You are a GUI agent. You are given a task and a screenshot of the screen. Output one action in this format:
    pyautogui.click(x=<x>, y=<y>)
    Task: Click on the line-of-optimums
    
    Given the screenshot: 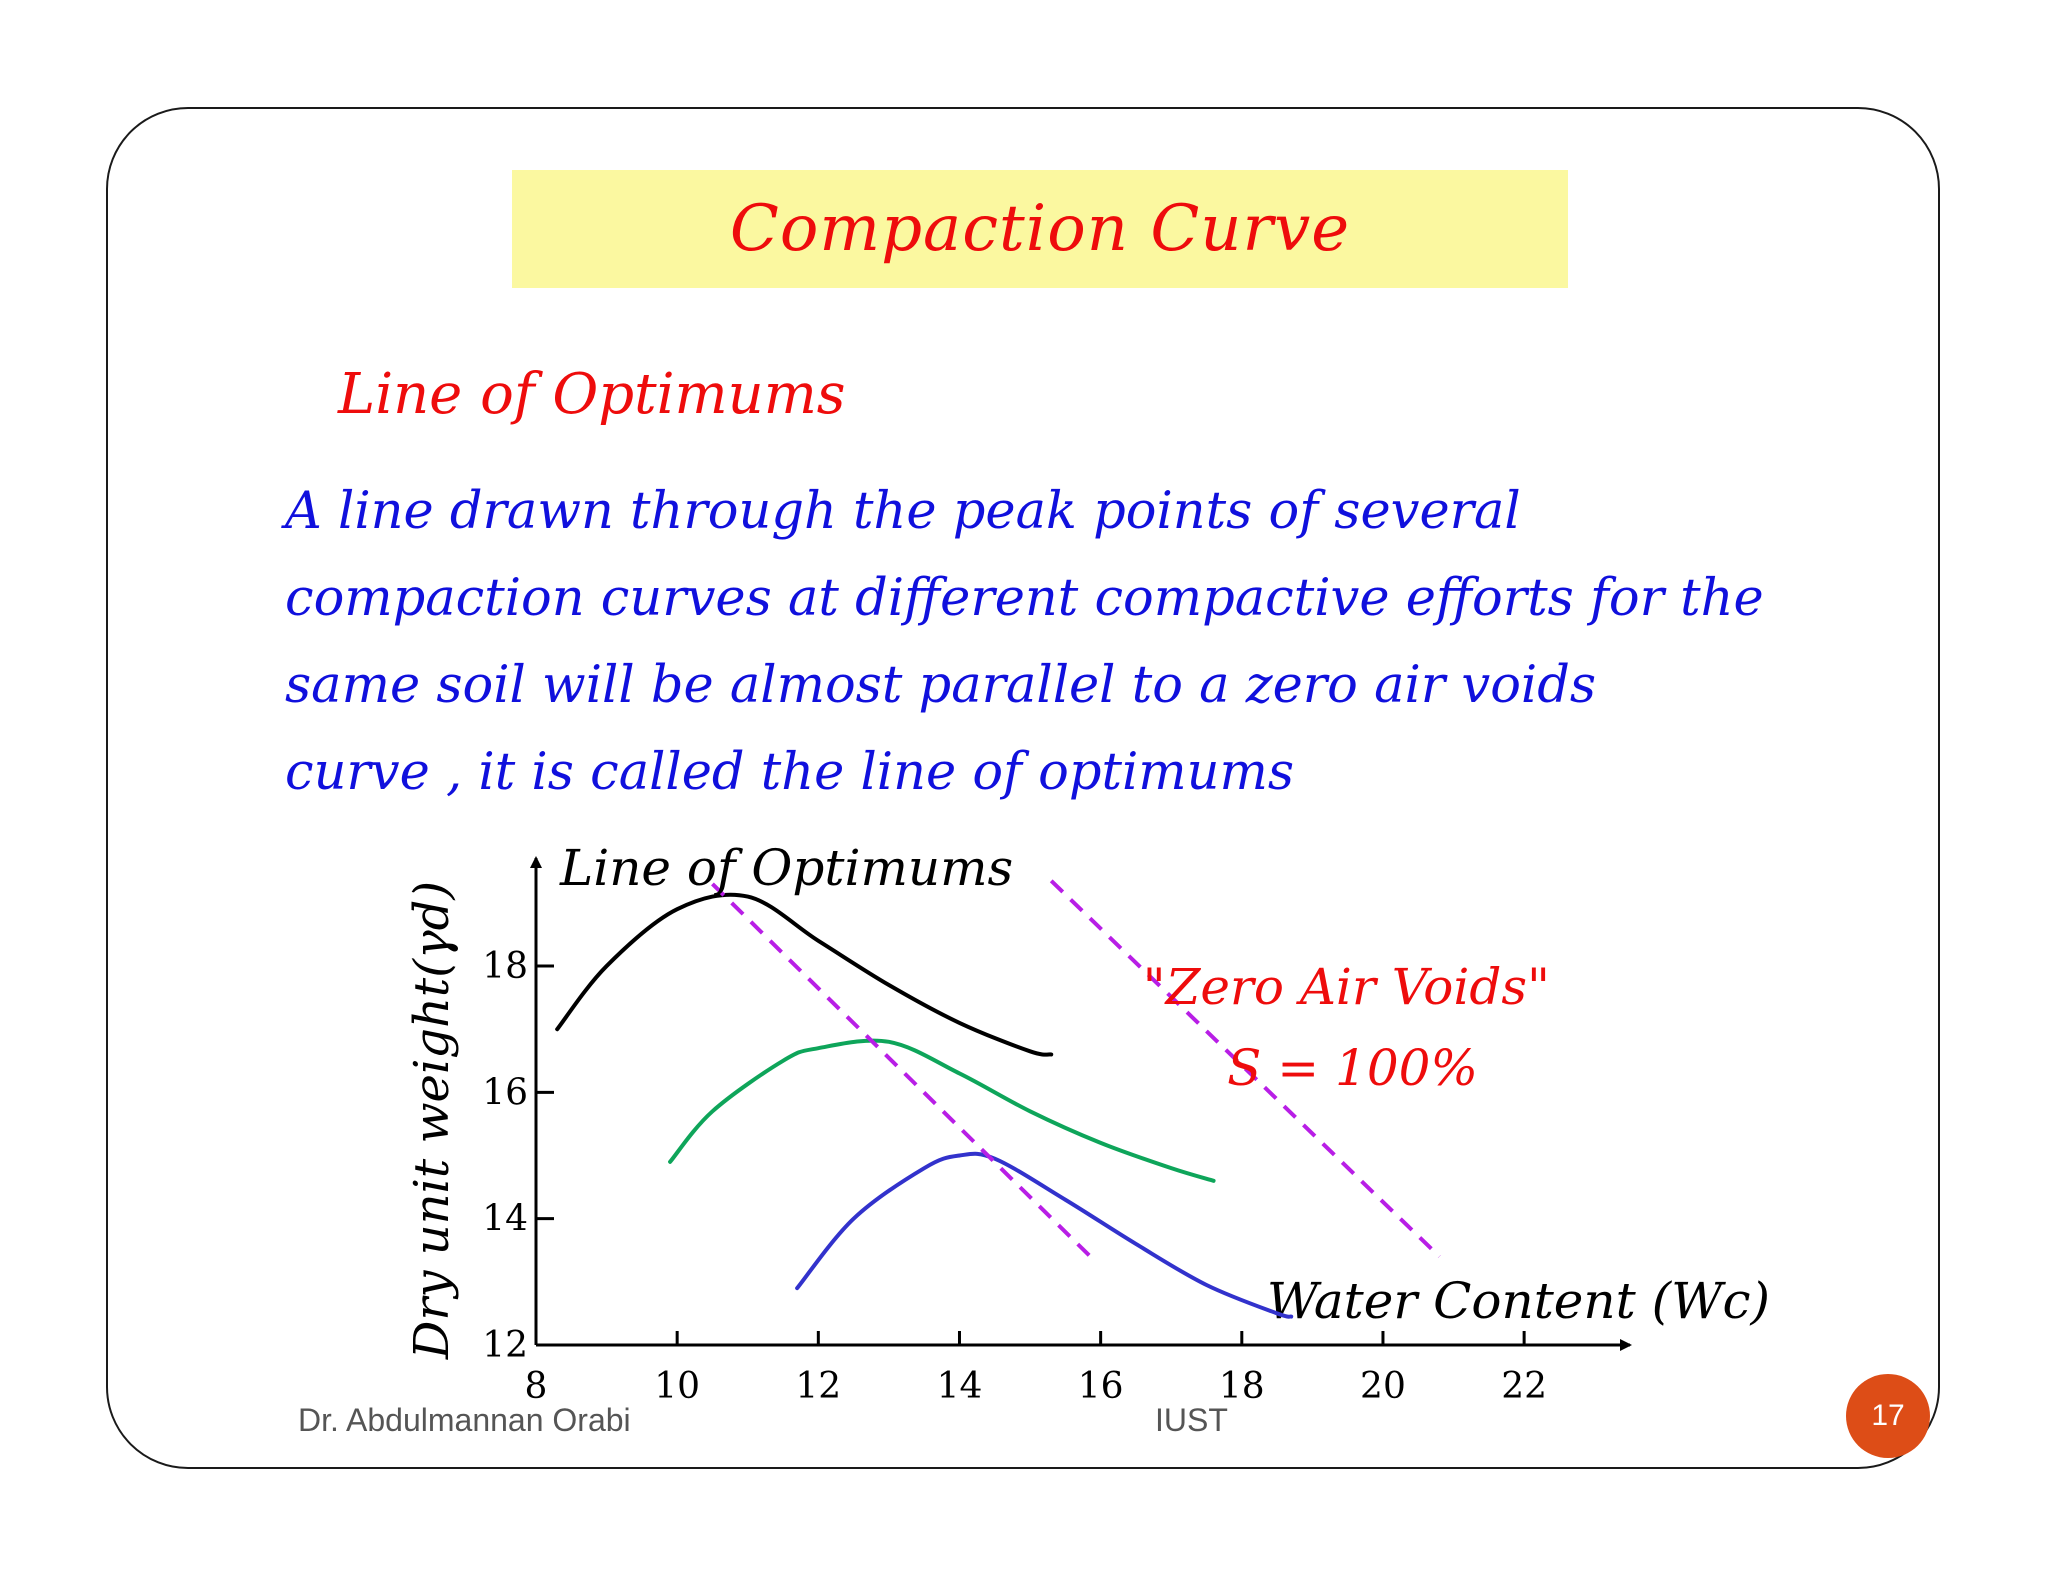 What is the action you would take?
    pyautogui.click(x=903, y=1072)
    